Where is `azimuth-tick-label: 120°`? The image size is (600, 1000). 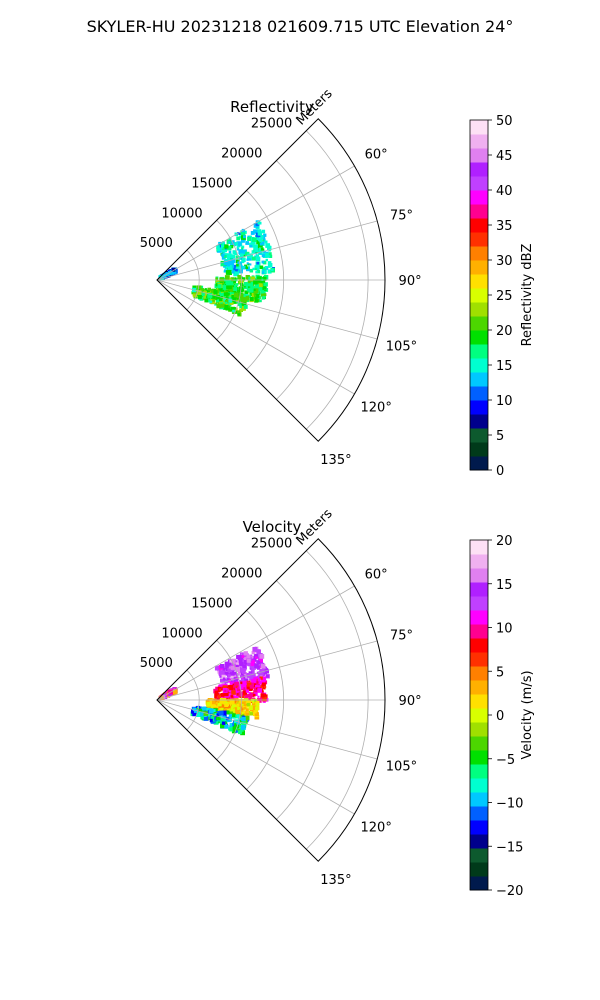 azimuth-tick-label: 120° is located at coordinates (376, 408).